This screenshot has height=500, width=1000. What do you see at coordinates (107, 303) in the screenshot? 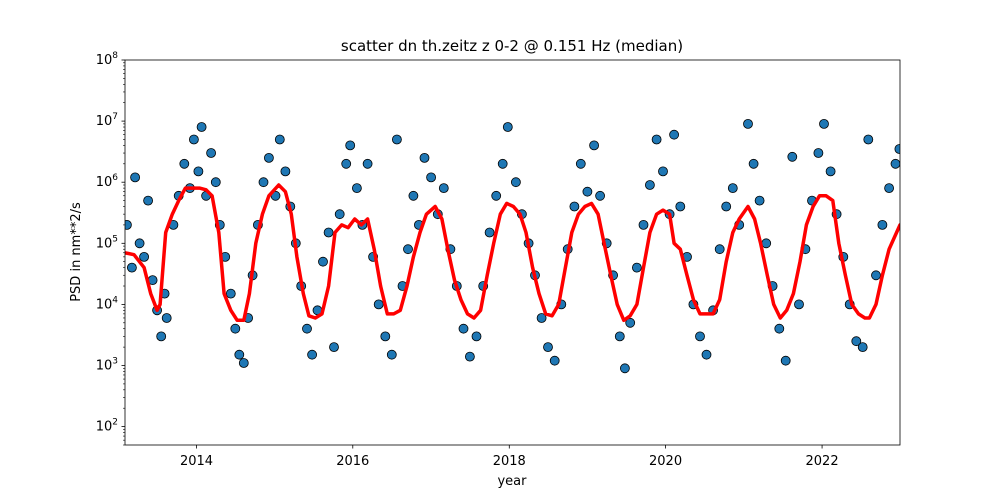
I see `y-tick-label: 10⁴` at bounding box center [107, 303].